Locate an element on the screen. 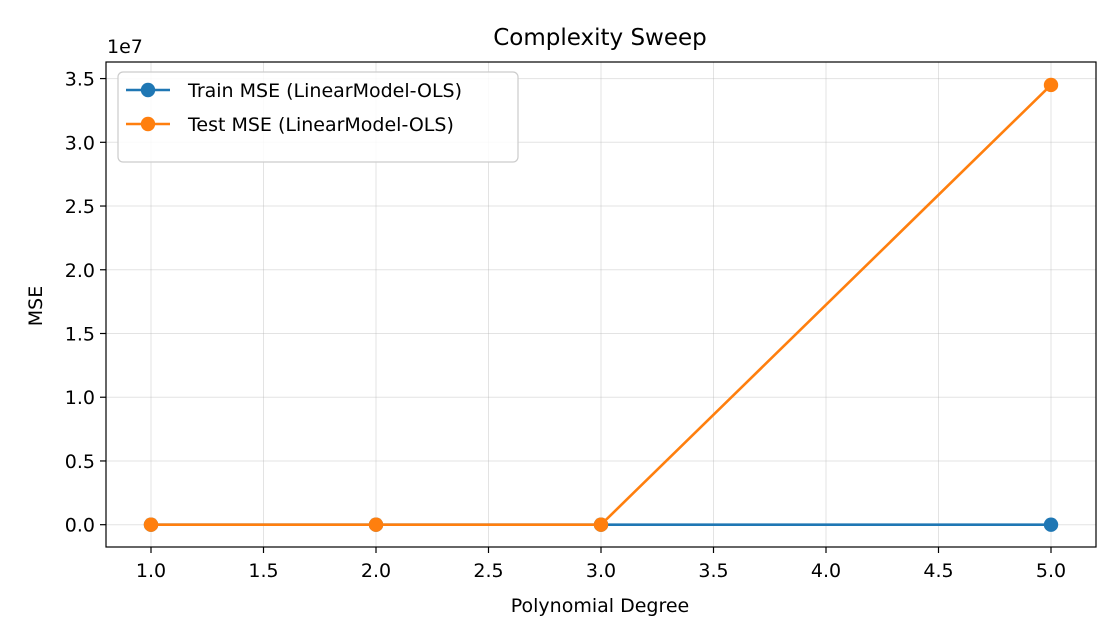  y-axis-offset-label: 1e7 is located at coordinates (125, 47).